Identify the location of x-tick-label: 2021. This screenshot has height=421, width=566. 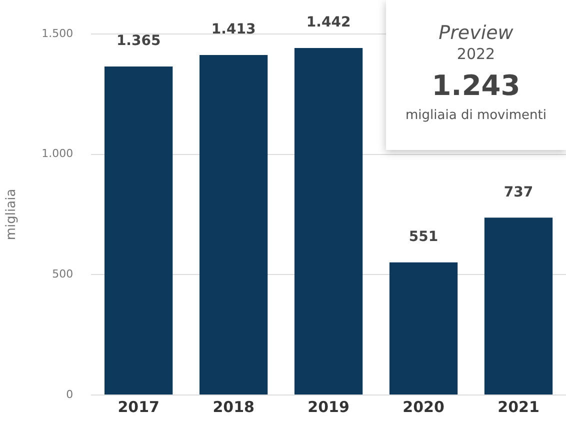
(519, 407).